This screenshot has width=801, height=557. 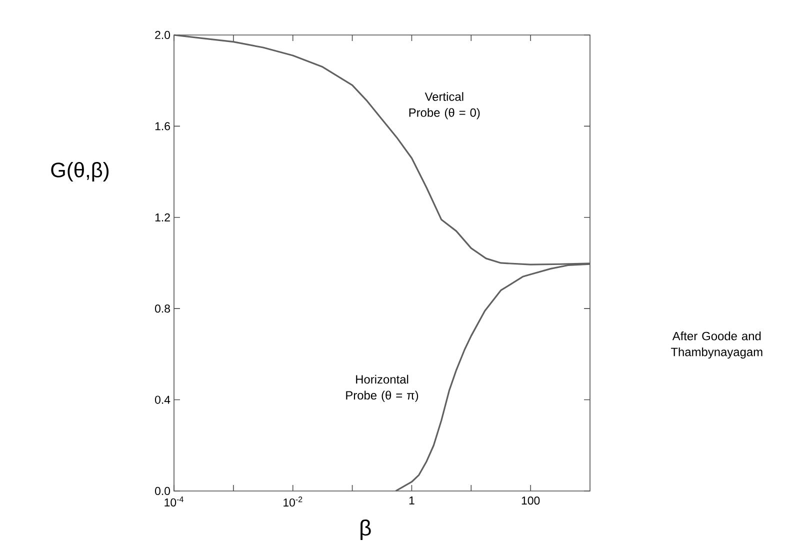 I want to click on x-tick-label: 10$^{-4}$, so click(x=174, y=501).